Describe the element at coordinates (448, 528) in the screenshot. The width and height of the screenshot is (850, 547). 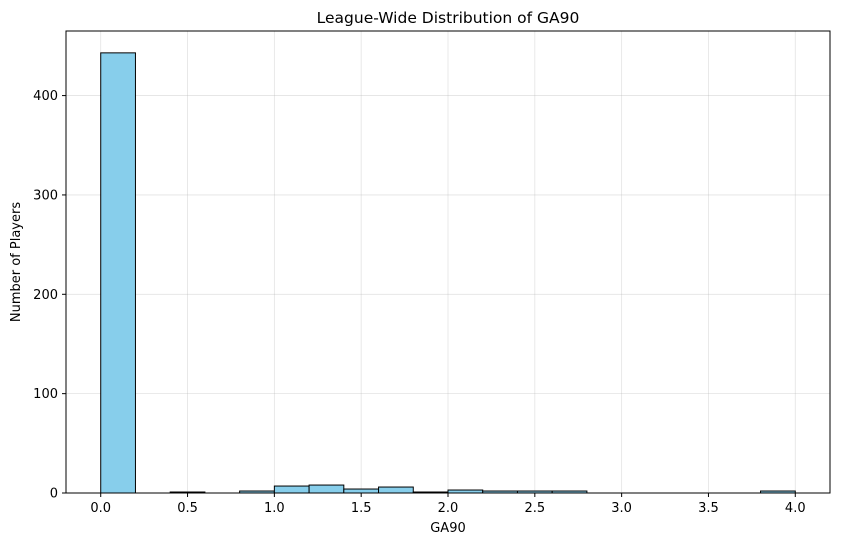
I see `x-axis-label: GA90` at that location.